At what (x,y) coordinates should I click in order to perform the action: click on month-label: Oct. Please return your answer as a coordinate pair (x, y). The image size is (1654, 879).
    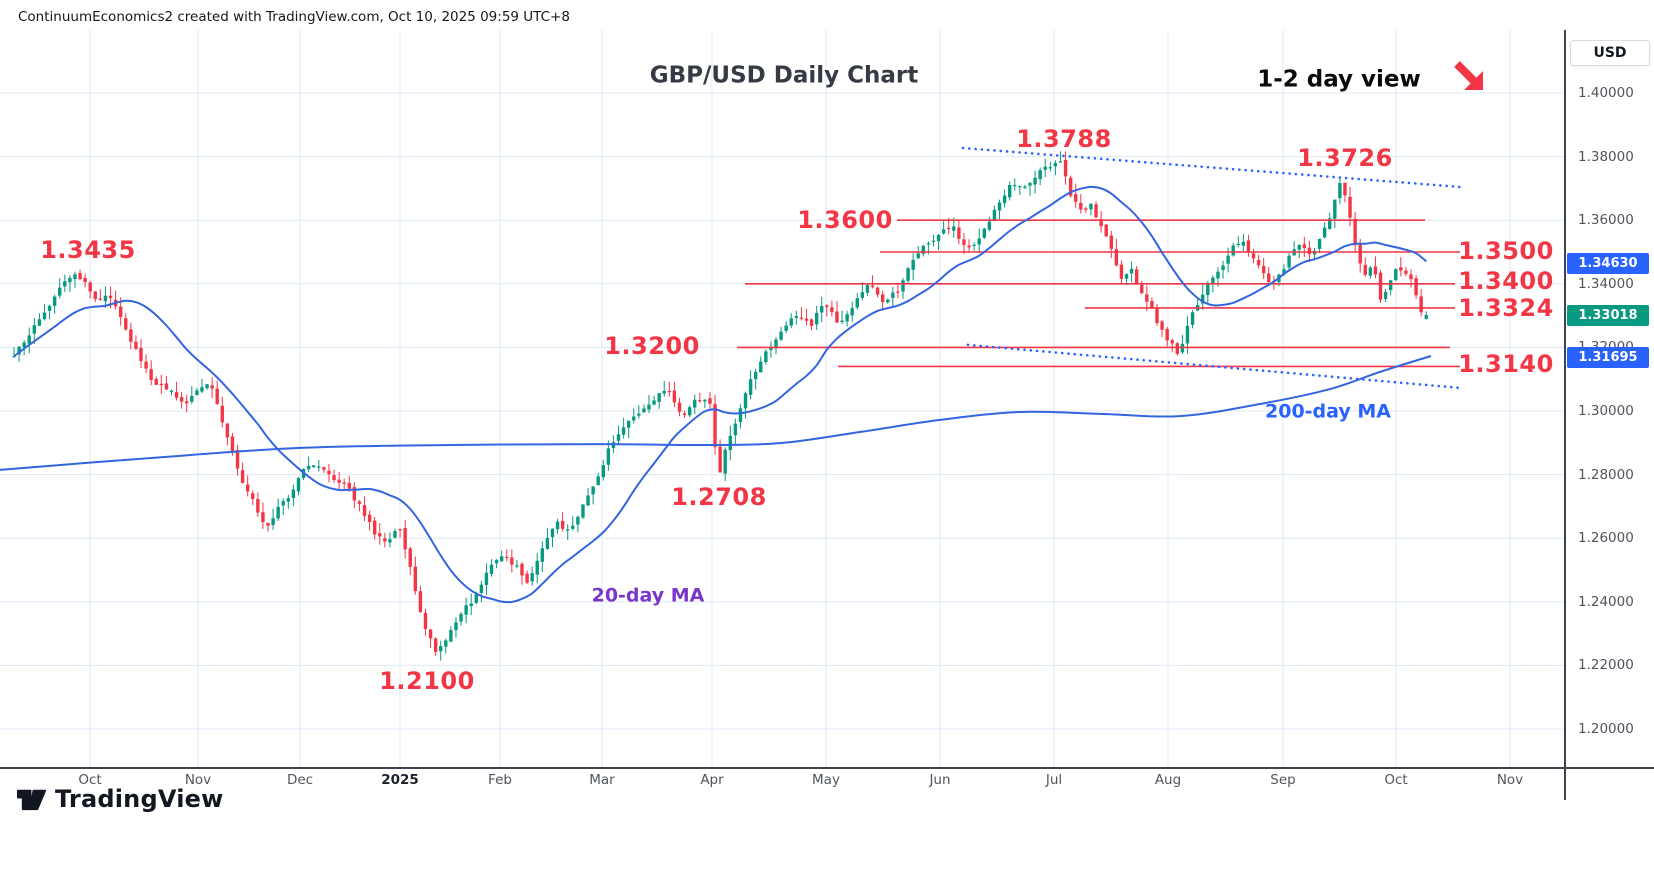
    Looking at the image, I should click on (90, 780).